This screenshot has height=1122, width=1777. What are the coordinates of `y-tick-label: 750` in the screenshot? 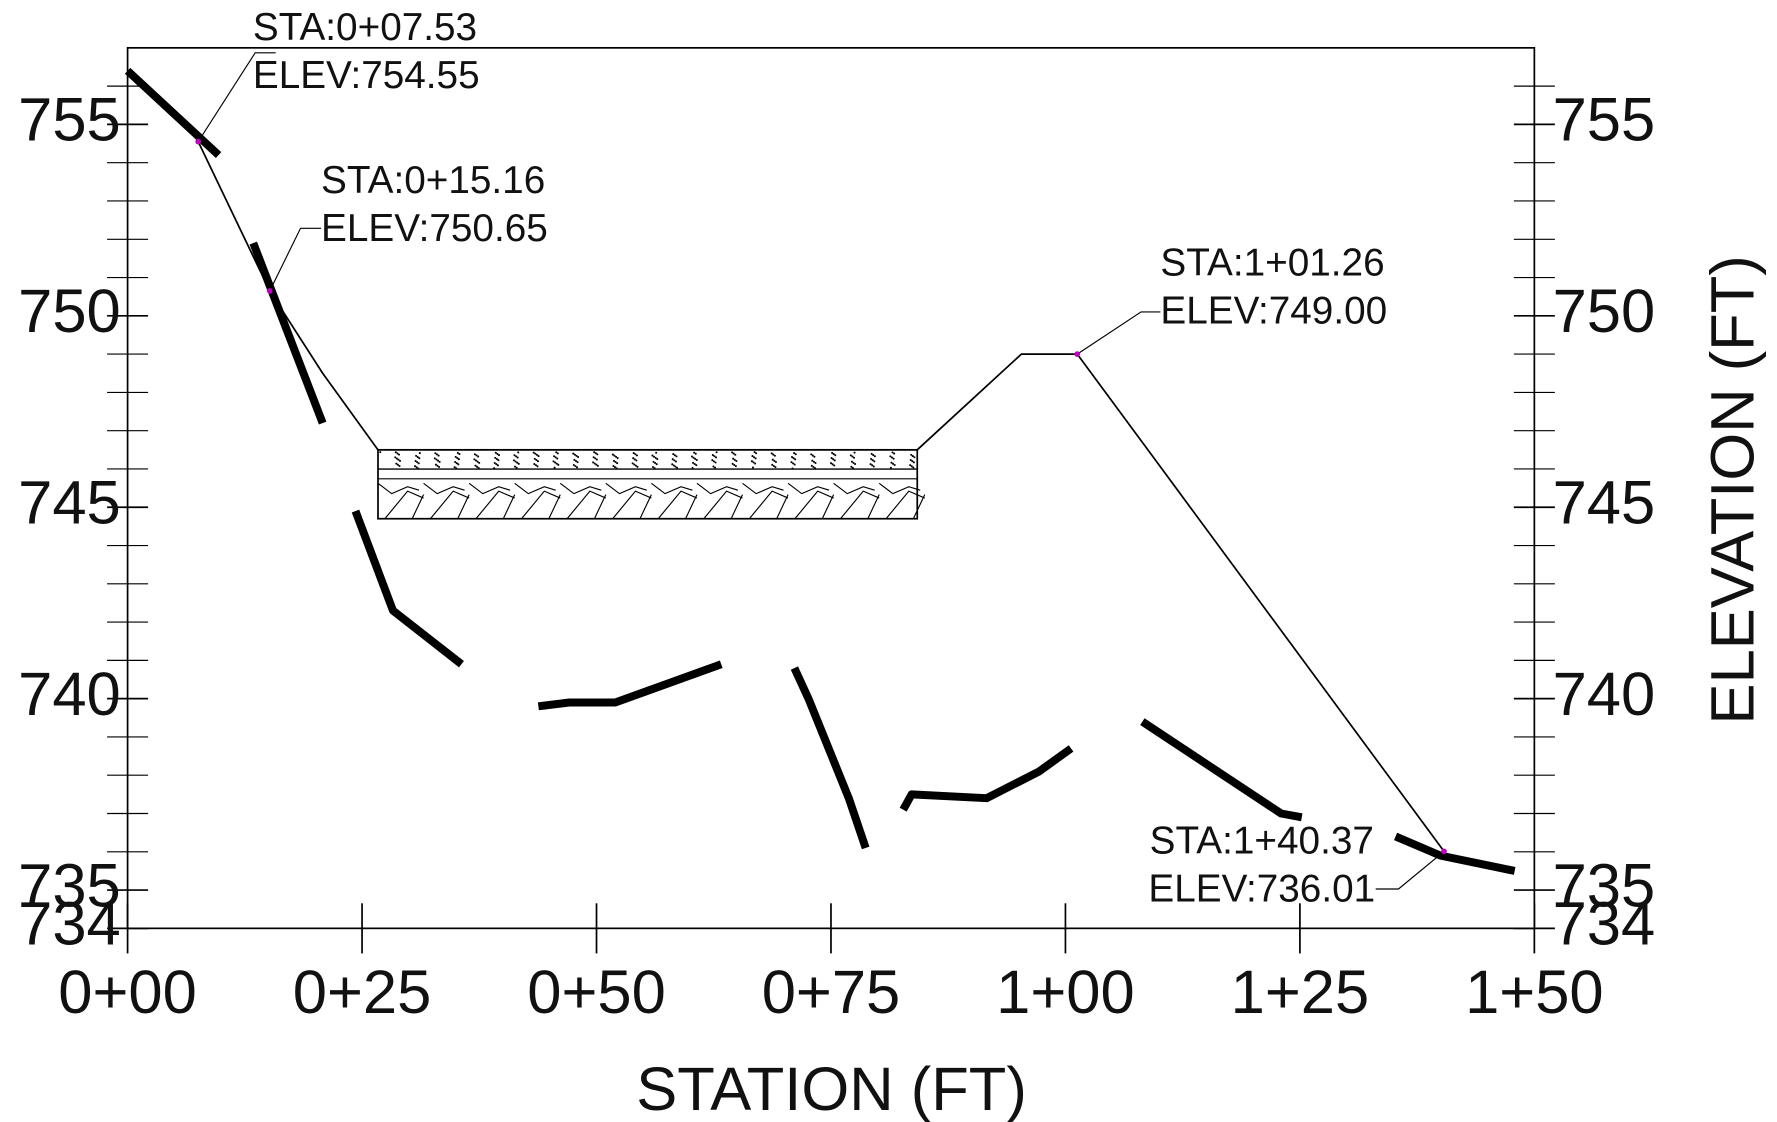 It's located at (1604, 311).